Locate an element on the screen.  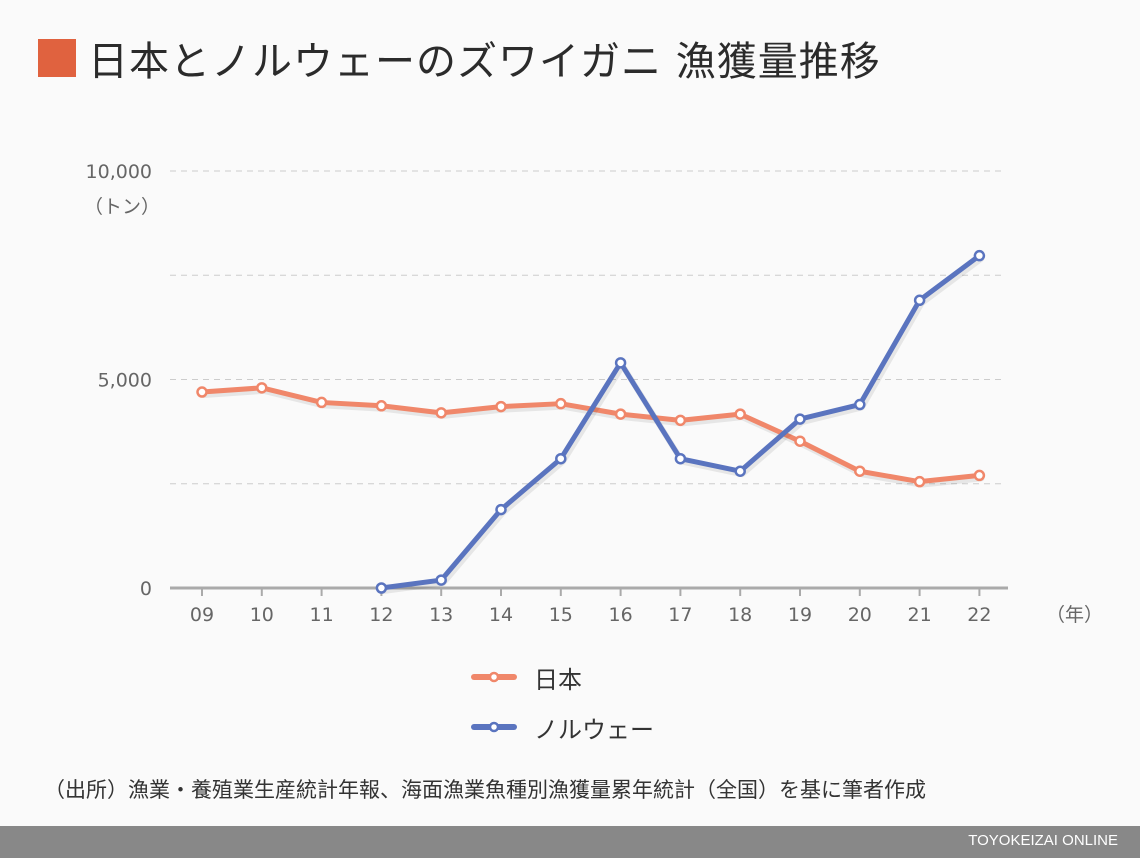
x-tick-label: 20 is located at coordinates (860, 615).